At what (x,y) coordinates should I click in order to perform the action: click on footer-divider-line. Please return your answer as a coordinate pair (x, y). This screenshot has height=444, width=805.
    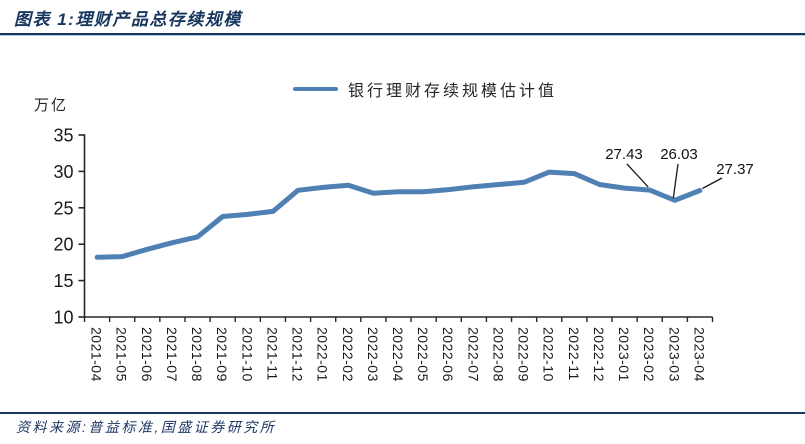
    Looking at the image, I should click on (402, 413).